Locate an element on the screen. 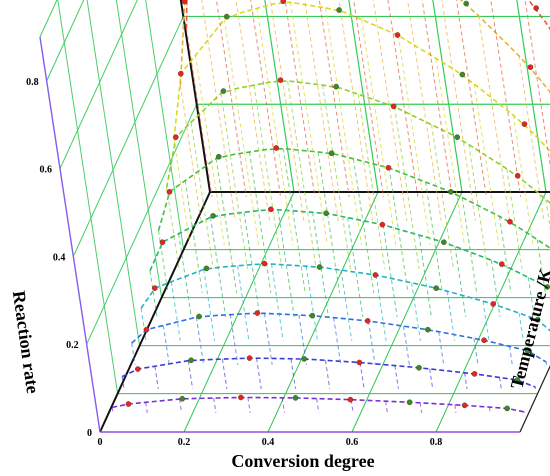  z-tick-label: 0.2 is located at coordinates (72, 345).